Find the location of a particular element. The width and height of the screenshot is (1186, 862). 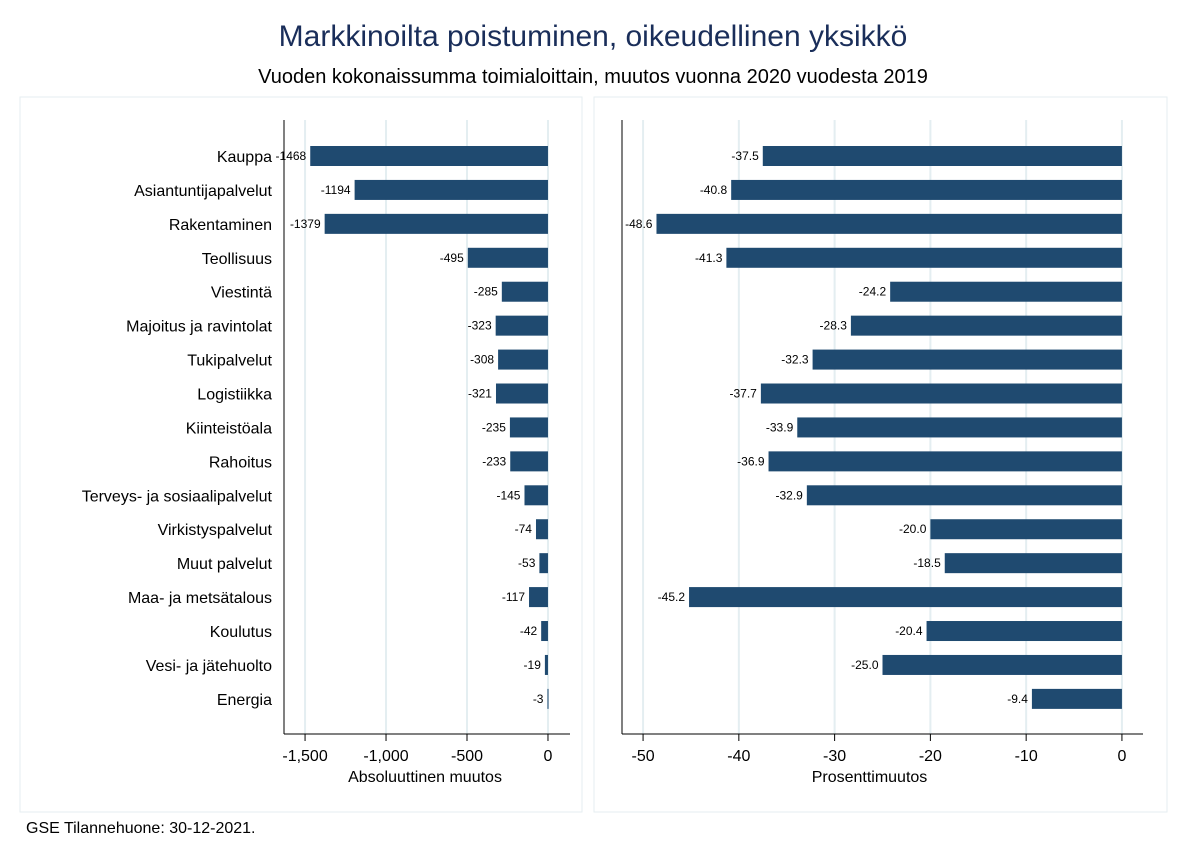

data-label: -18.5 is located at coordinates (927, 563).